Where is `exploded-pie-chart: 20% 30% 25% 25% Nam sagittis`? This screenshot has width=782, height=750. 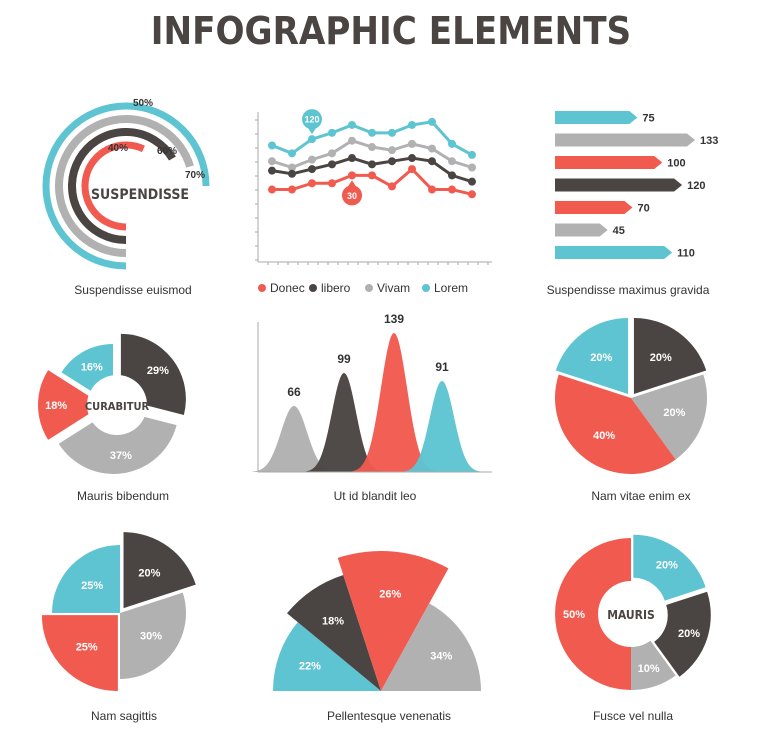 exploded-pie-chart: 20% 30% 25% 25% Nam sagittis is located at coordinates (118, 627).